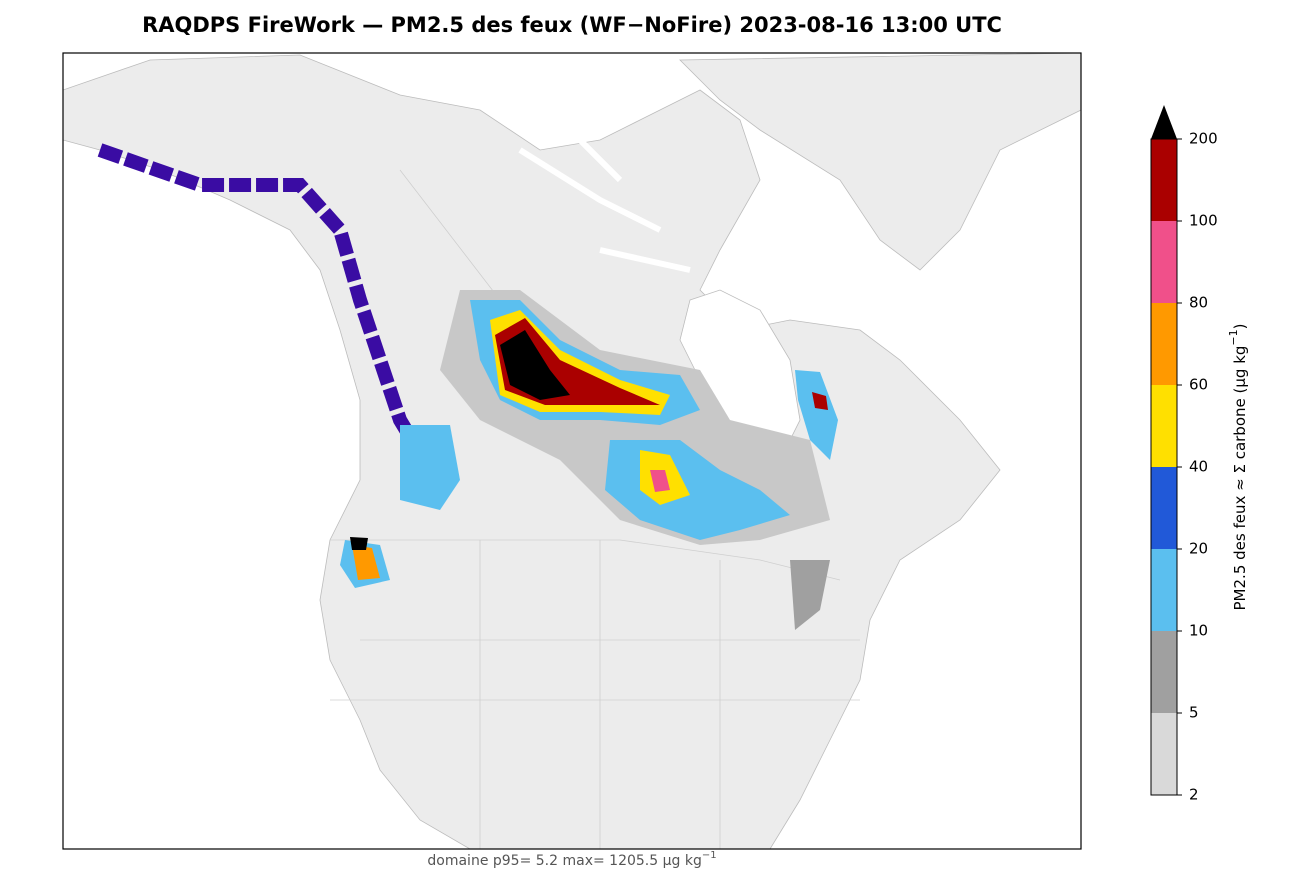 Image resolution: width=1300 pixels, height=884 pixels. I want to click on colorbar: 2 5 10 20 40 60 80 100 200, so click(1184, 454).